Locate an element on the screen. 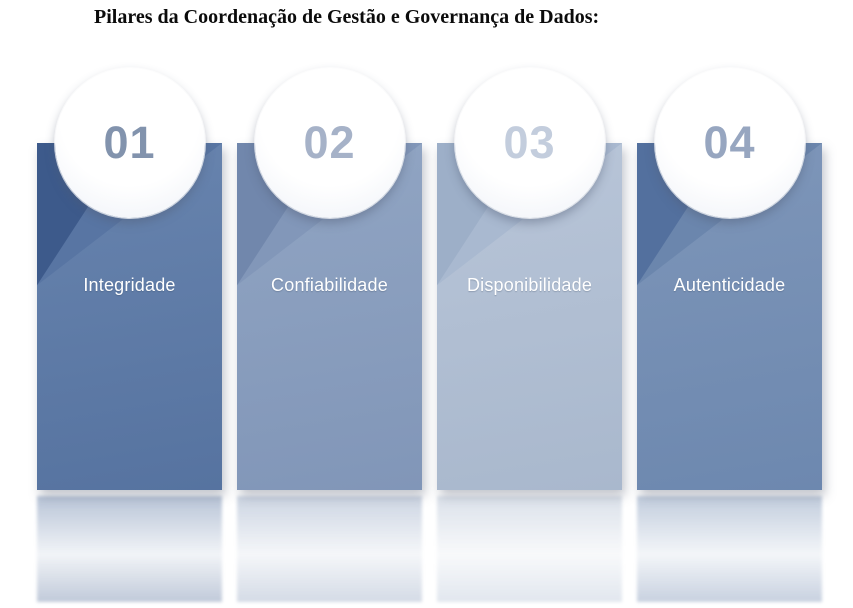  step-number-circle: 04 is located at coordinates (729, 143).